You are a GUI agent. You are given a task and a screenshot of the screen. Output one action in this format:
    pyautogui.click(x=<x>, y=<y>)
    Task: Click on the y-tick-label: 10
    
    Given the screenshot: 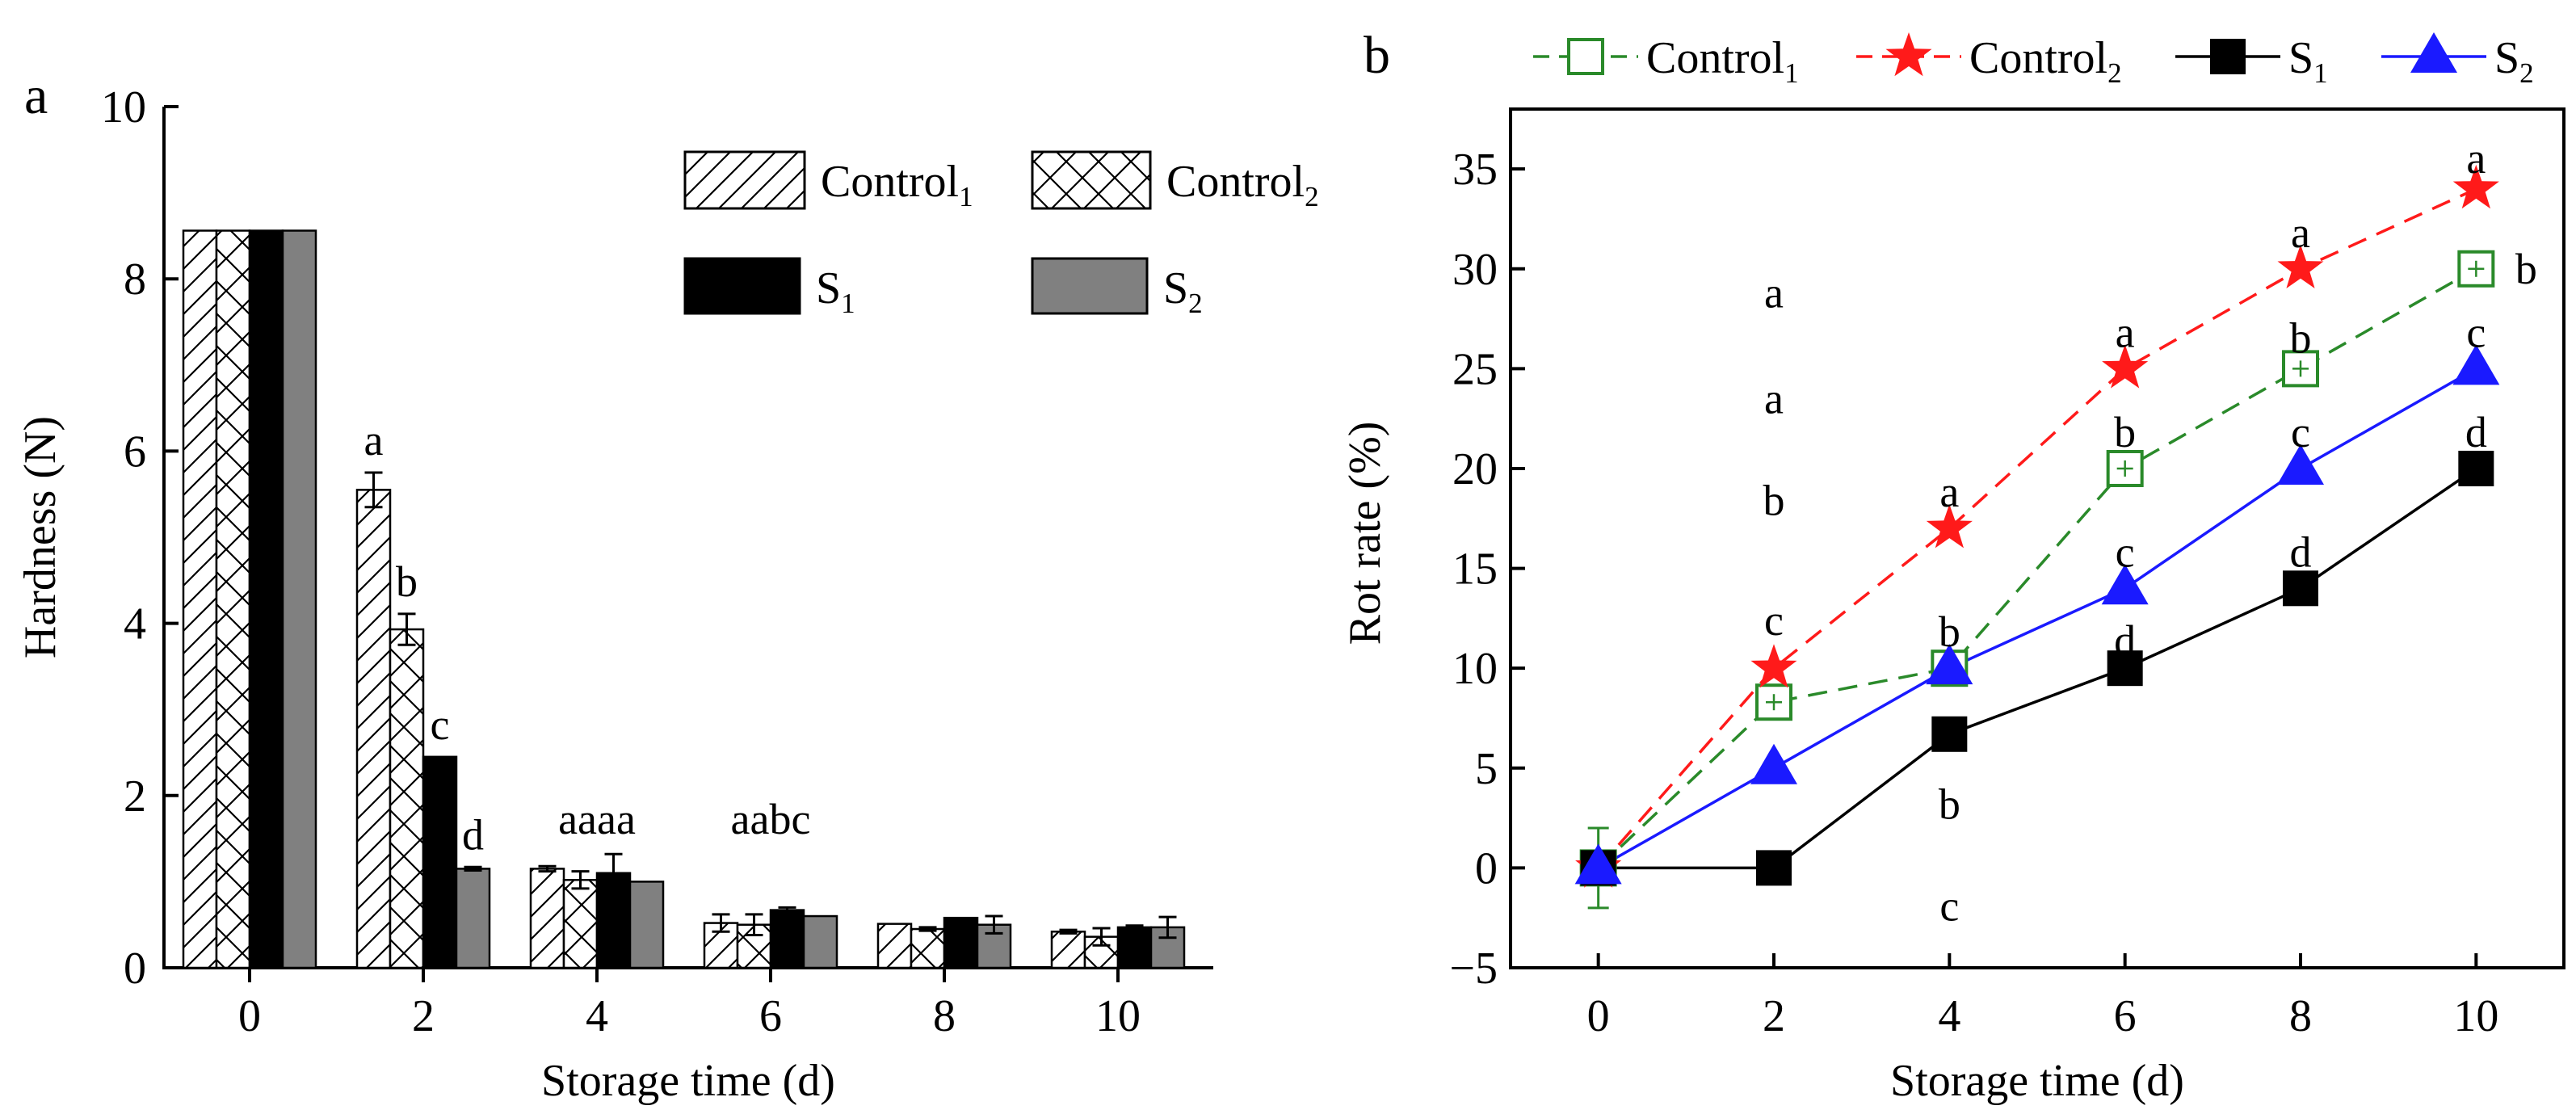 What is the action you would take?
    pyautogui.click(x=124, y=107)
    